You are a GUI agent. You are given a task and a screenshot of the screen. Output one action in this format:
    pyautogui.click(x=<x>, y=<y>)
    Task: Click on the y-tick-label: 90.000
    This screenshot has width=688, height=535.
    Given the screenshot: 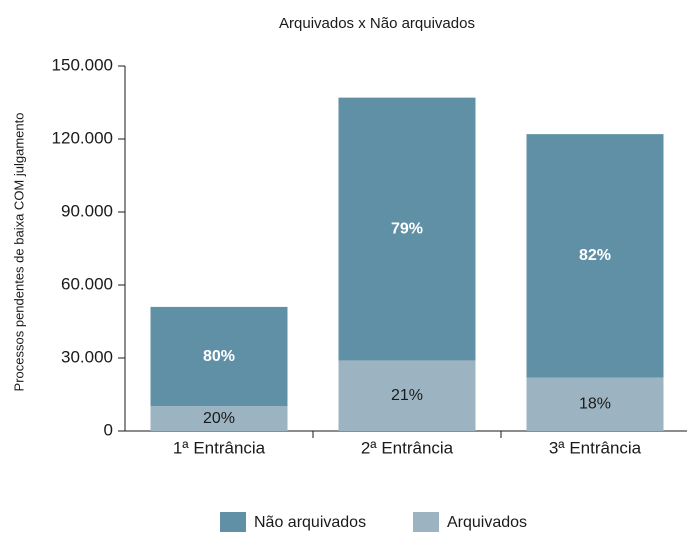 What is the action you would take?
    pyautogui.click(x=87, y=210)
    